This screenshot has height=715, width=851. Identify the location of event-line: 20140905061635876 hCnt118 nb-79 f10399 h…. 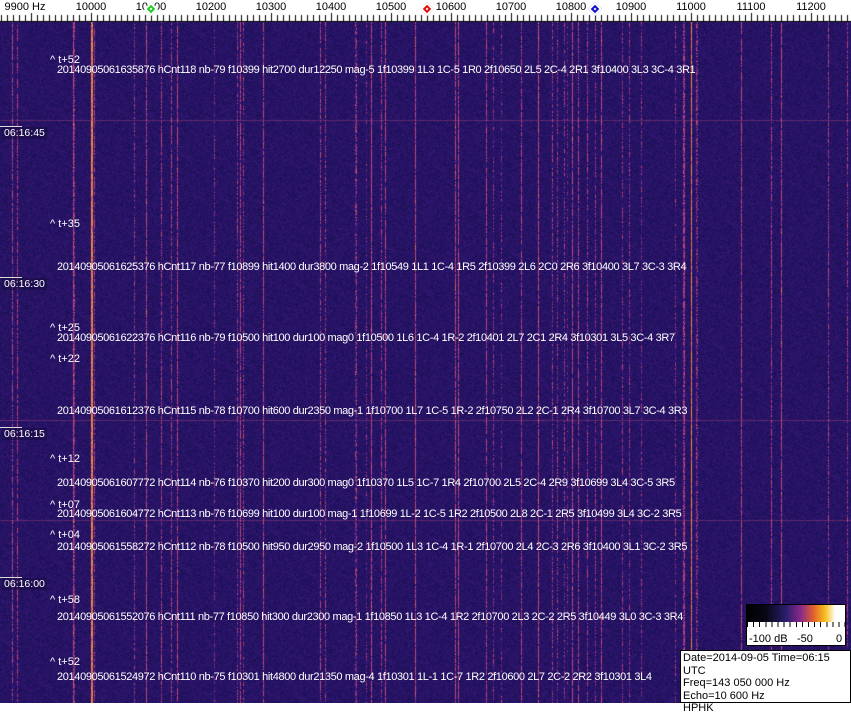
(376, 70).